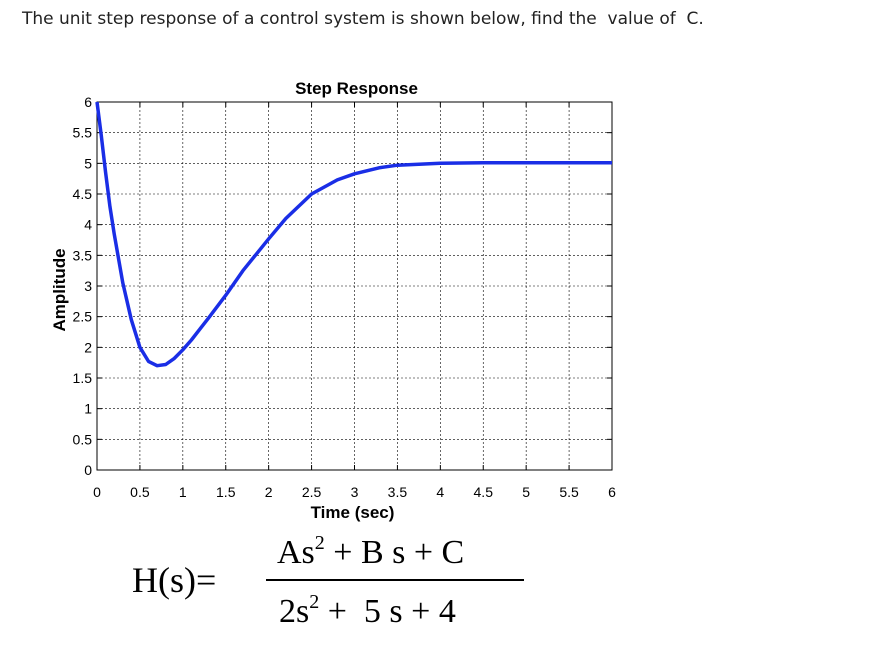  I want to click on x-tick-label: 5, so click(526, 492).